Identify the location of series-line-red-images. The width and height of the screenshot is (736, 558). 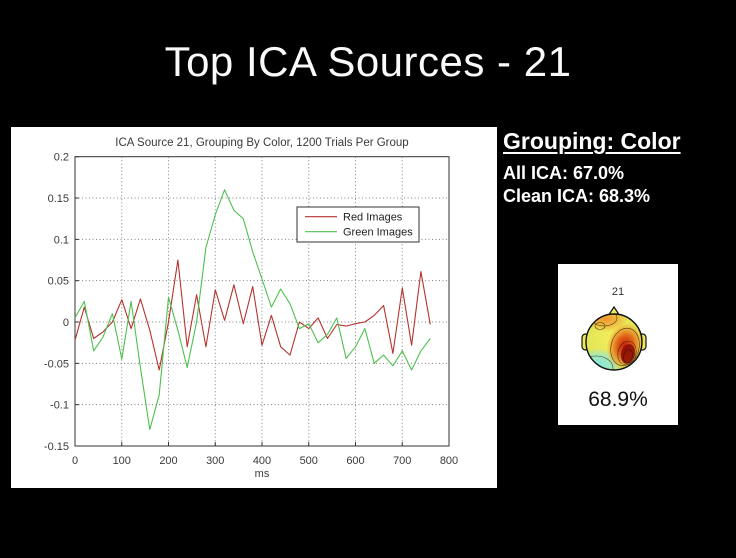
(252, 315).